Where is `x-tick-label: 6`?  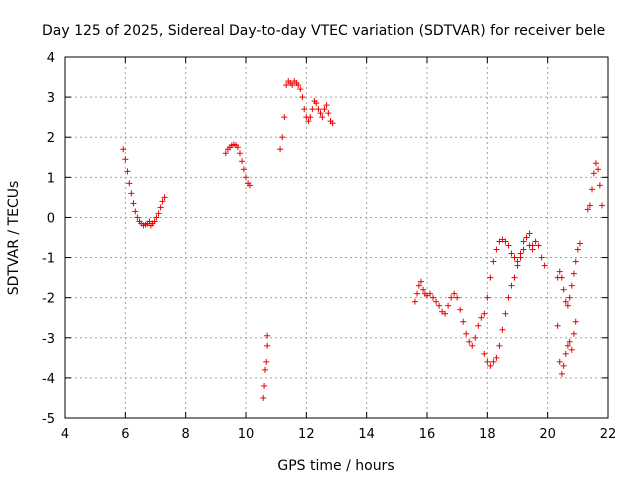
x-tick-label: 6 is located at coordinates (125, 434).